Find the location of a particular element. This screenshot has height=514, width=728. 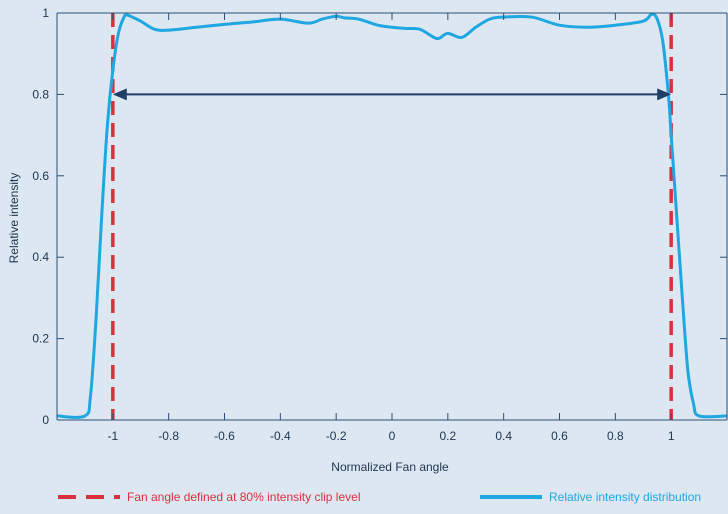

y-tick-label: 0 is located at coordinates (45, 420).